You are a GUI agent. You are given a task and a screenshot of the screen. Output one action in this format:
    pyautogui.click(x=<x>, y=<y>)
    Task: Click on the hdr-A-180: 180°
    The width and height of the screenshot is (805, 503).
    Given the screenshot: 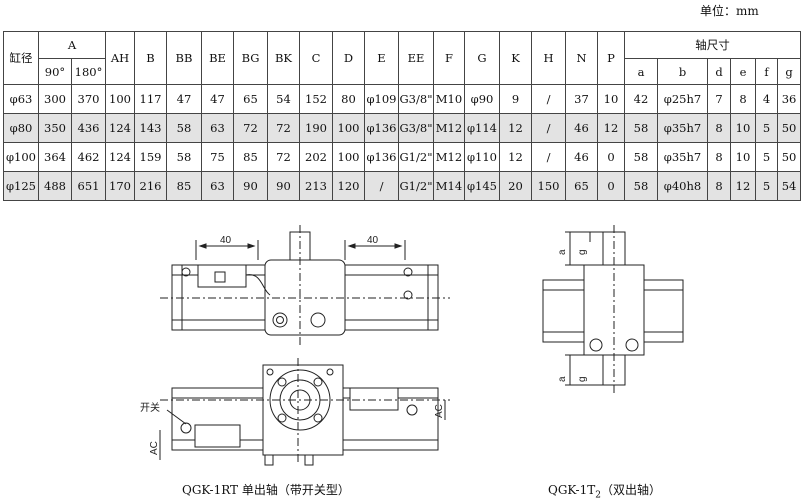 What is the action you would take?
    pyautogui.click(x=88, y=71)
    